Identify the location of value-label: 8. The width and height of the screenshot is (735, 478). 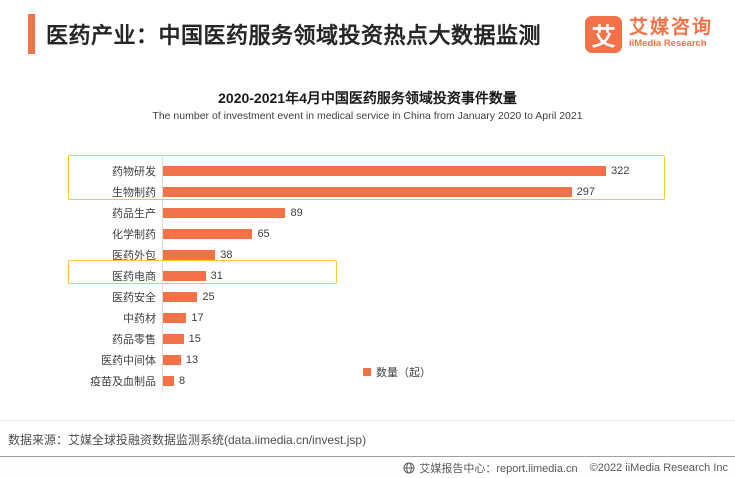
(182, 380).